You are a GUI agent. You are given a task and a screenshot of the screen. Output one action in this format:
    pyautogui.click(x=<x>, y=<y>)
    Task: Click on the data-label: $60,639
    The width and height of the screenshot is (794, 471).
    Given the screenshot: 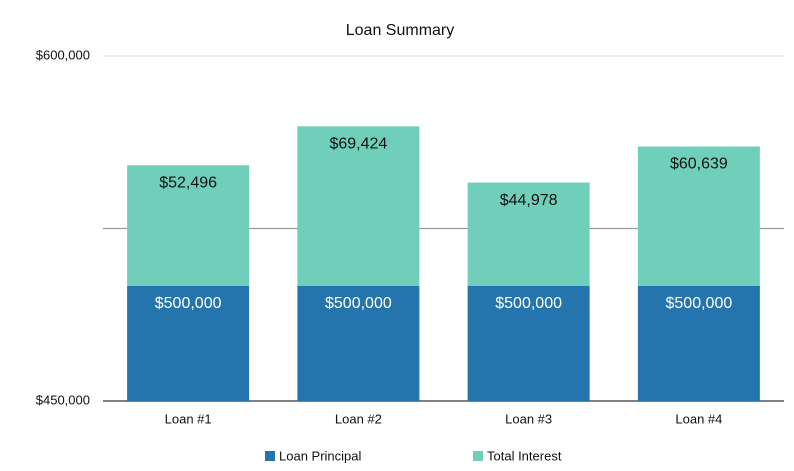 What is the action you would take?
    pyautogui.click(x=699, y=164)
    